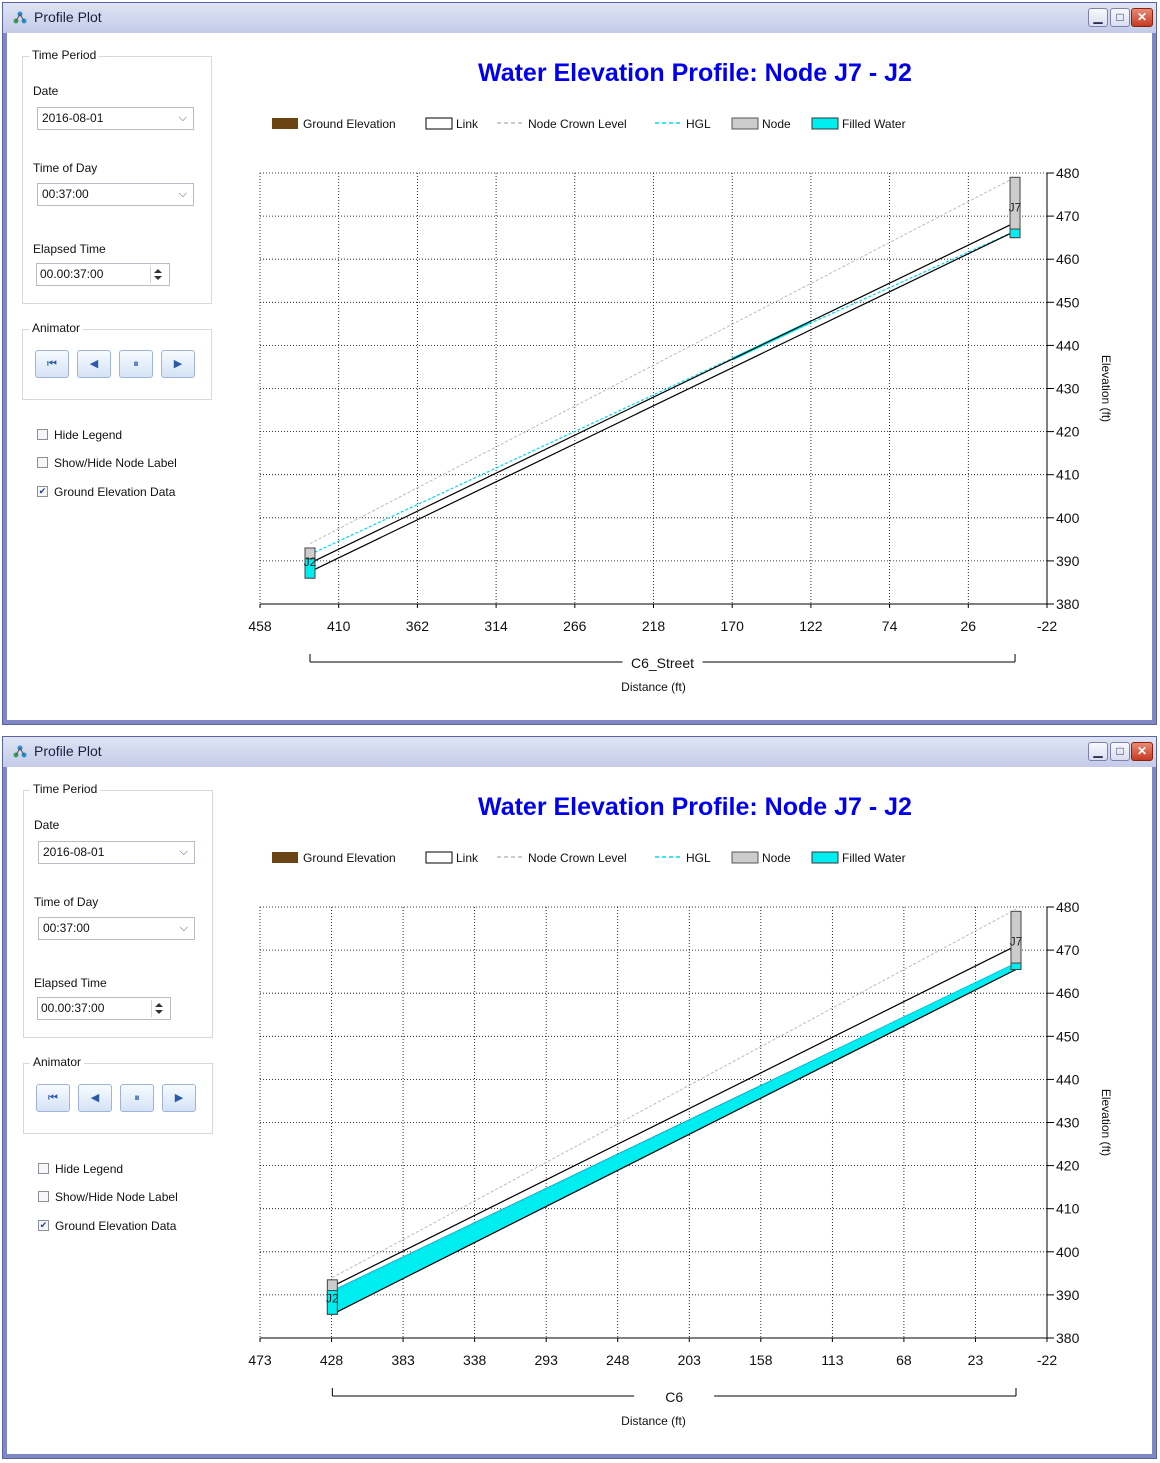 The image size is (1160, 1463). I want to click on x-tick-label: 314, so click(496, 626).